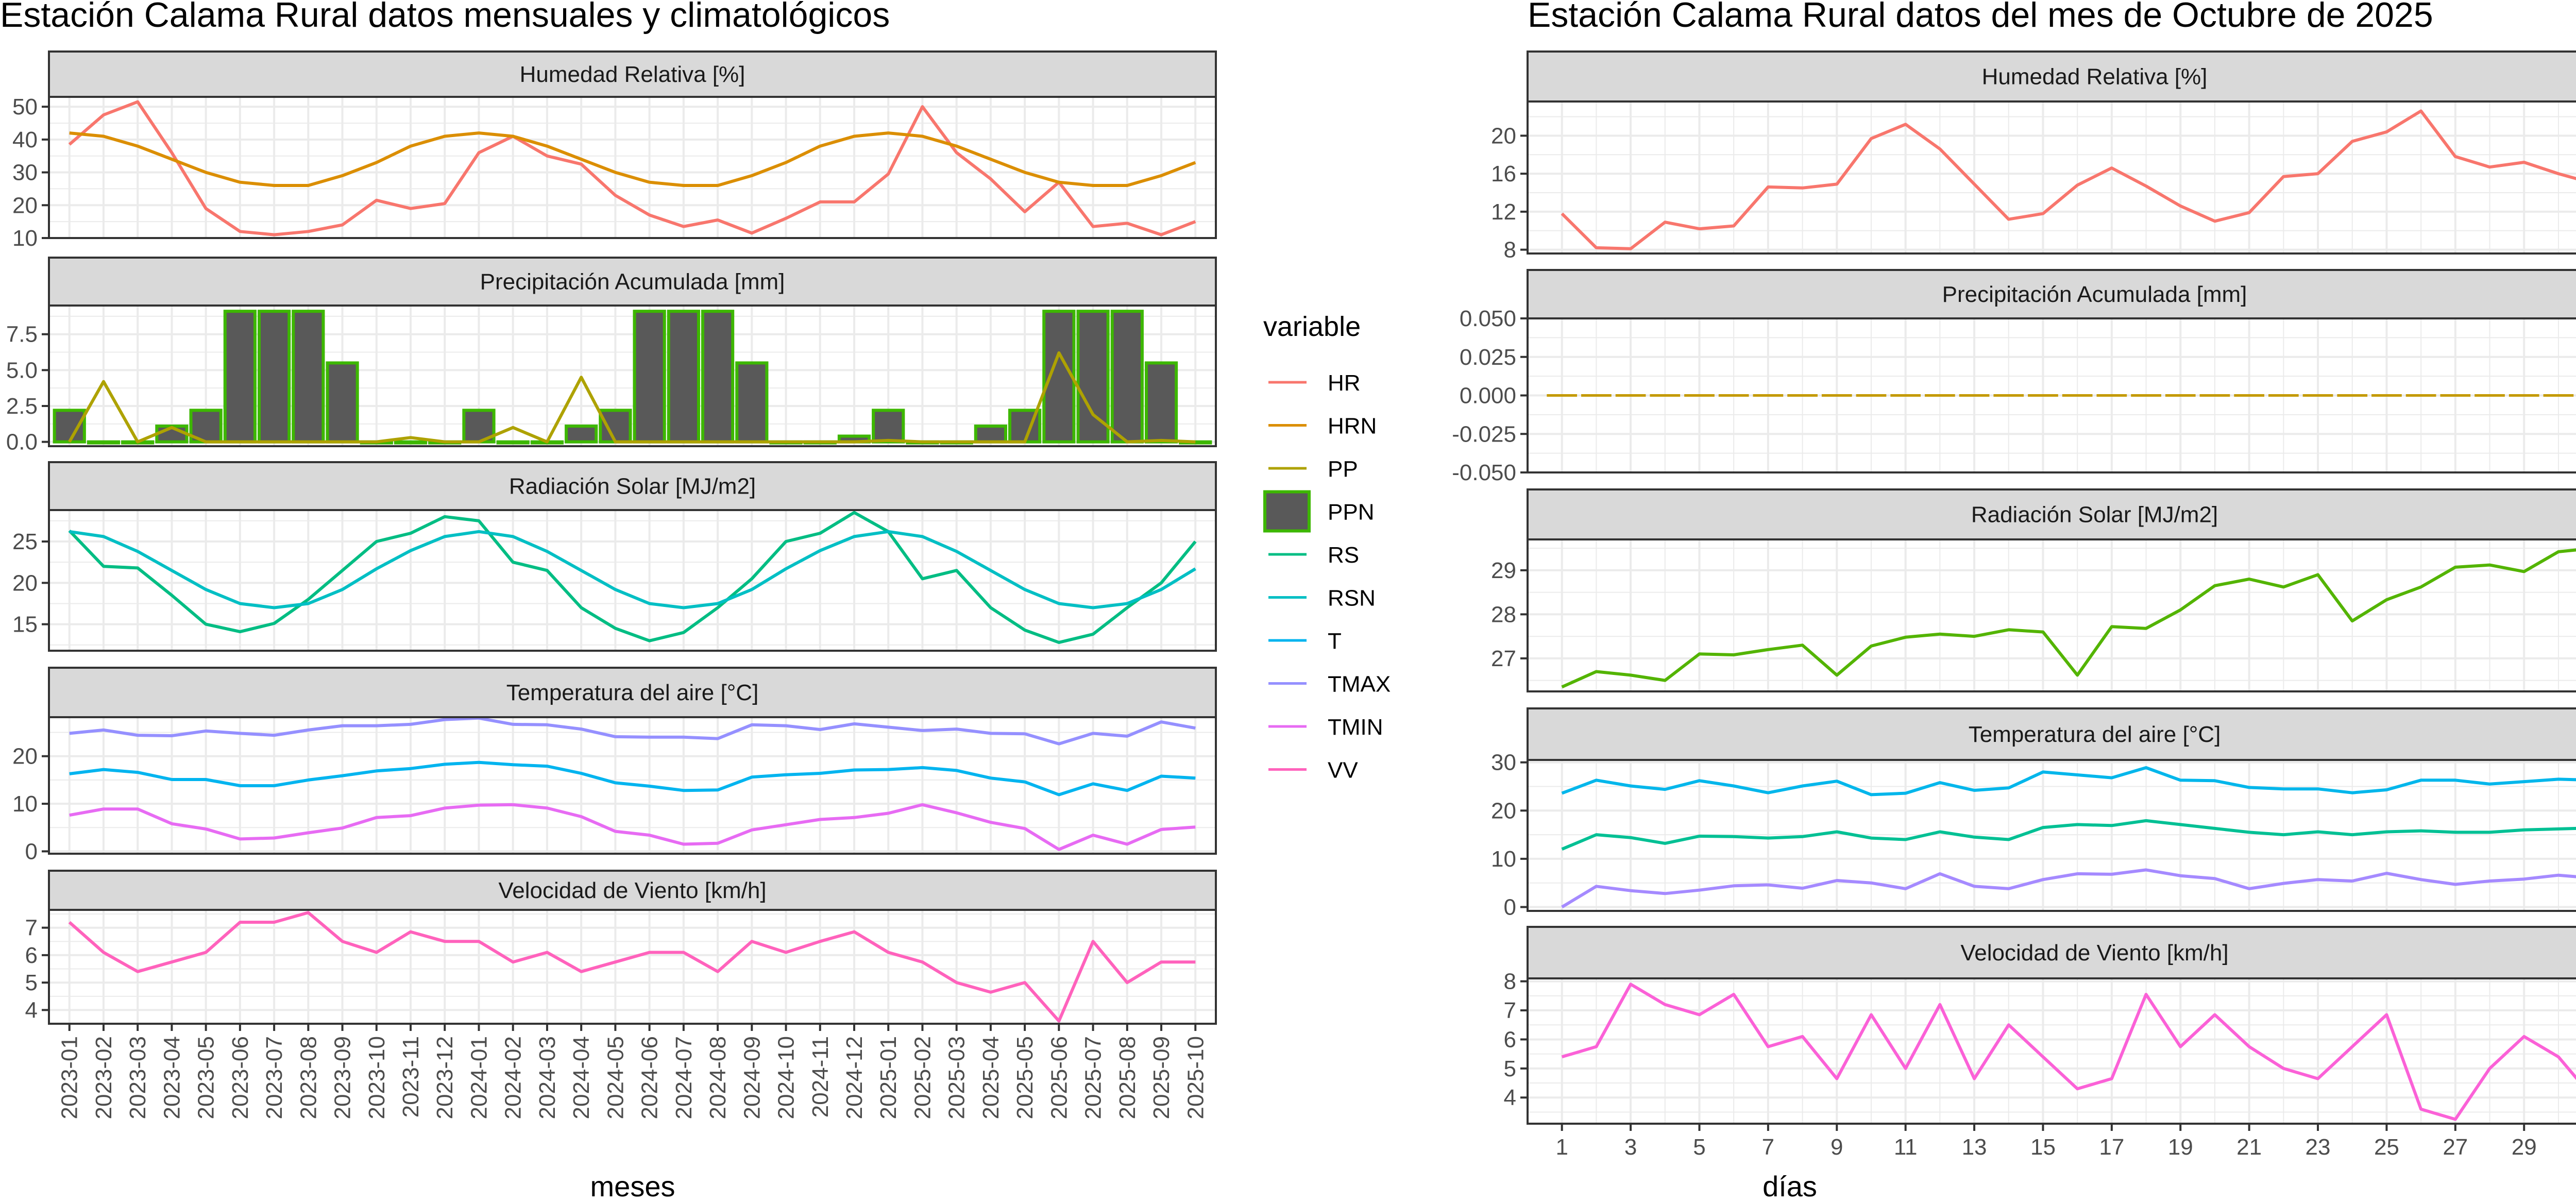 The image size is (2576, 1202). Describe the element at coordinates (1488, 358) in the screenshot. I see `y-tick-label: 0.025` at that location.